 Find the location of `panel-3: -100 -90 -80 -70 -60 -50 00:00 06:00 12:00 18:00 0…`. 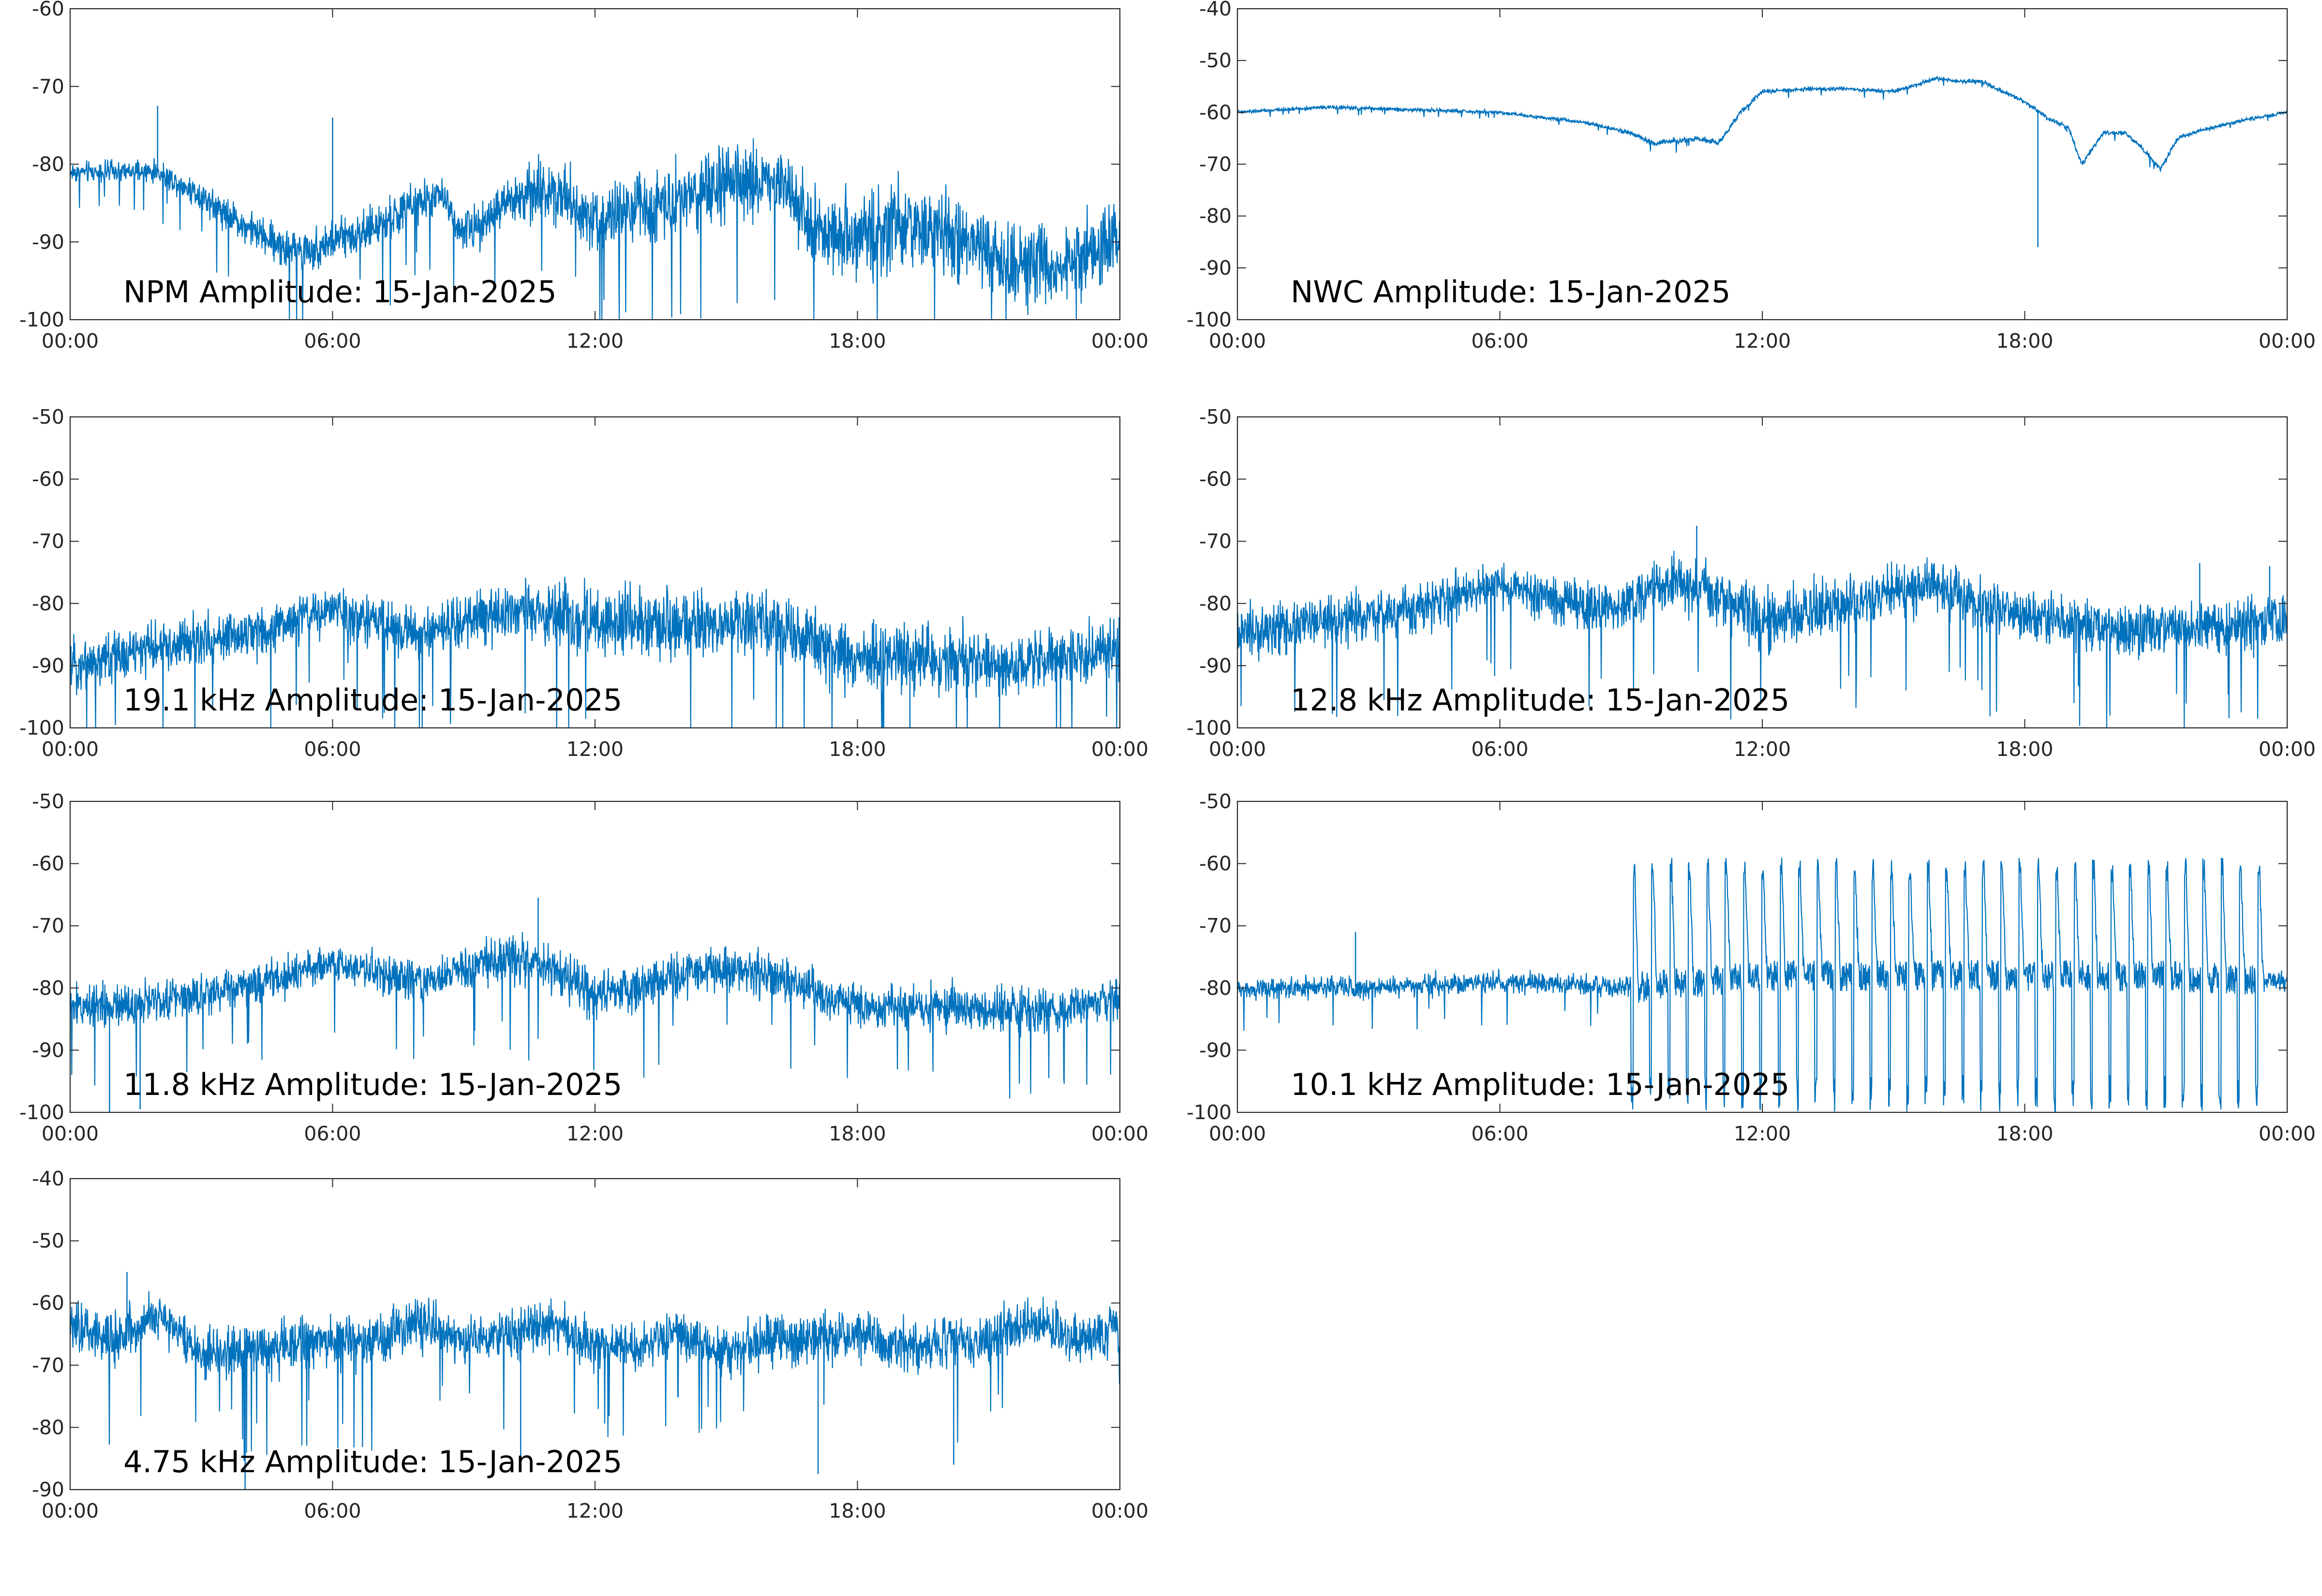

panel-3: -100 -90 -80 -70 -60 -50 00:00 06:00 12:00 18:00 0… is located at coordinates (1751, 583).